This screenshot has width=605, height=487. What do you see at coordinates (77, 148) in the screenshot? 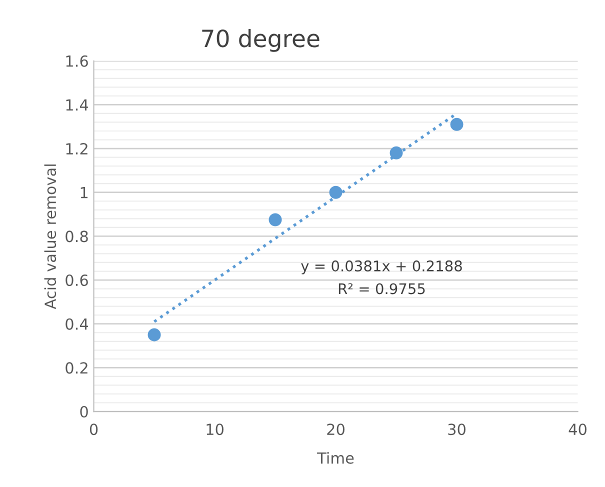
I see `y-tick-label: 1.2` at bounding box center [77, 148].